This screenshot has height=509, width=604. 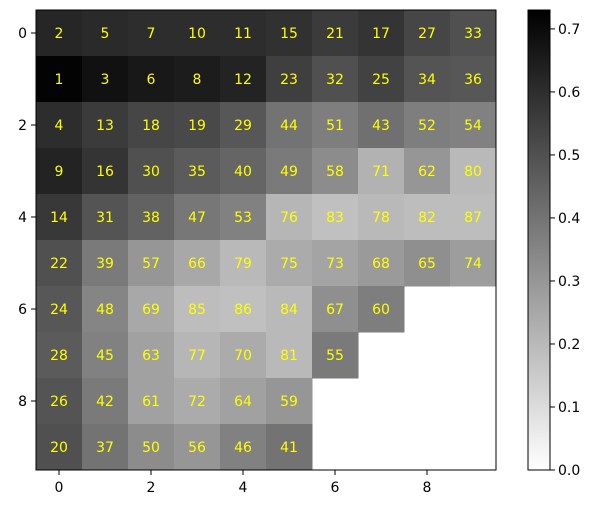 What do you see at coordinates (22, 402) in the screenshot?
I see `y-tick-label: 8` at bounding box center [22, 402].